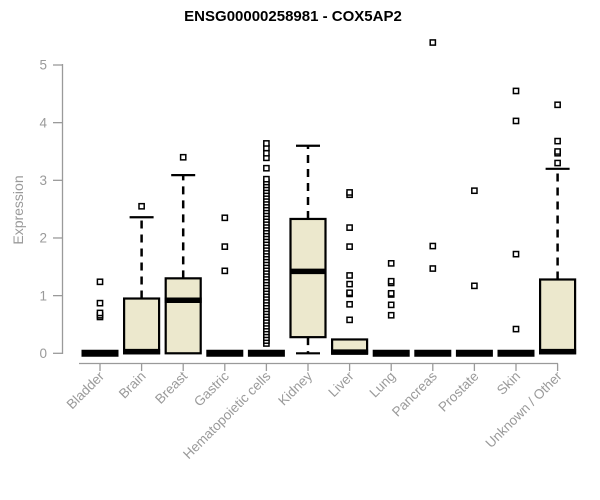  Describe the element at coordinates (86, 390) in the screenshot. I see `x-tick-label-bladder: Bladder` at that location.